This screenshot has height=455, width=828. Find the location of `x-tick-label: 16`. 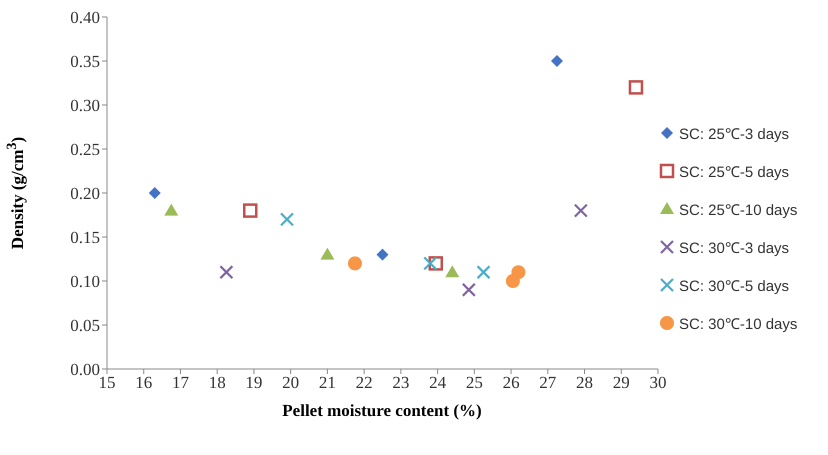

x-tick-label: 16 is located at coordinates (143, 382).